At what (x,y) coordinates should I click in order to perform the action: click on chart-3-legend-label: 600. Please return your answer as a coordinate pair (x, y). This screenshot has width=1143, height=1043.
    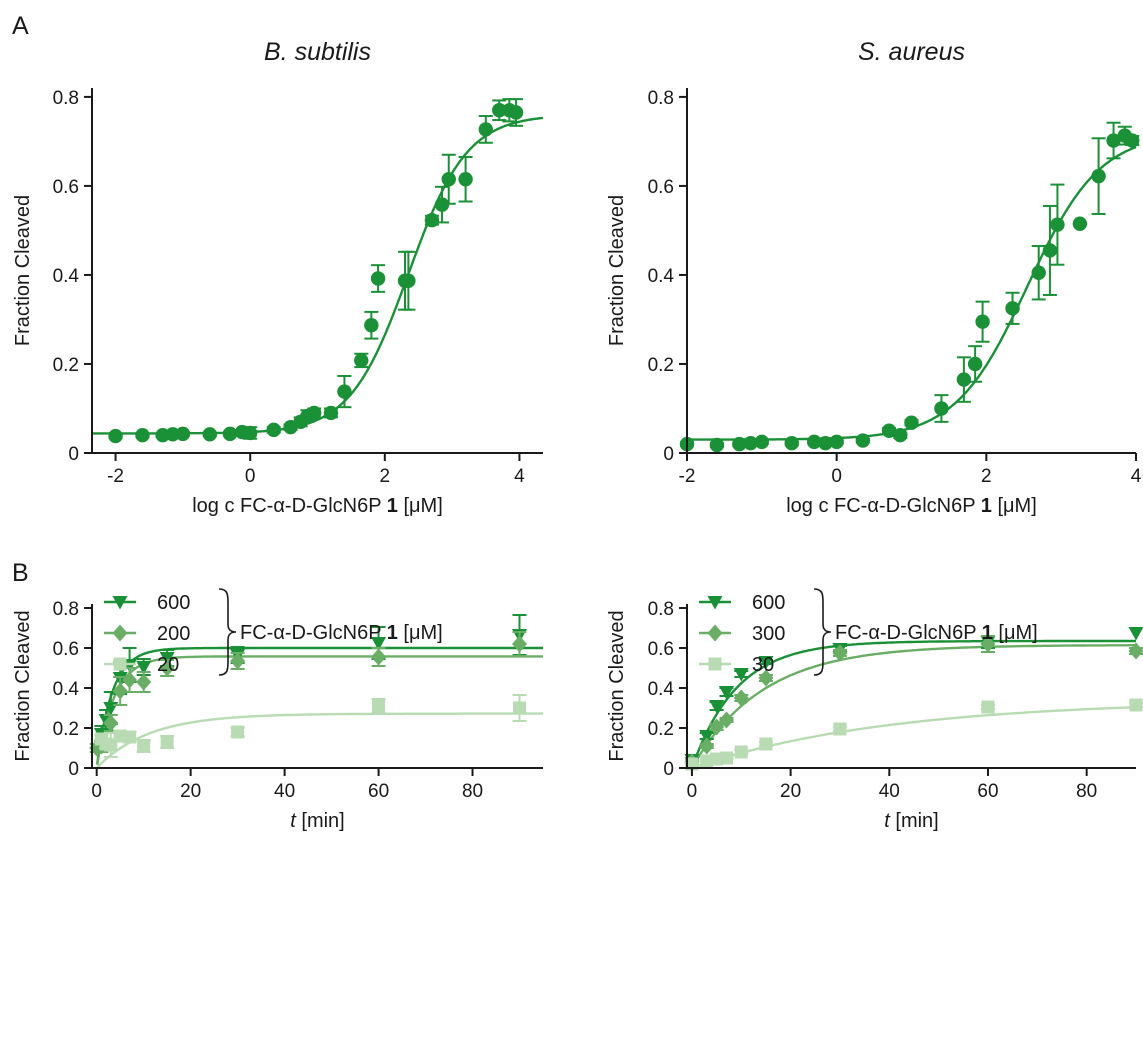
    Looking at the image, I should click on (768, 603).